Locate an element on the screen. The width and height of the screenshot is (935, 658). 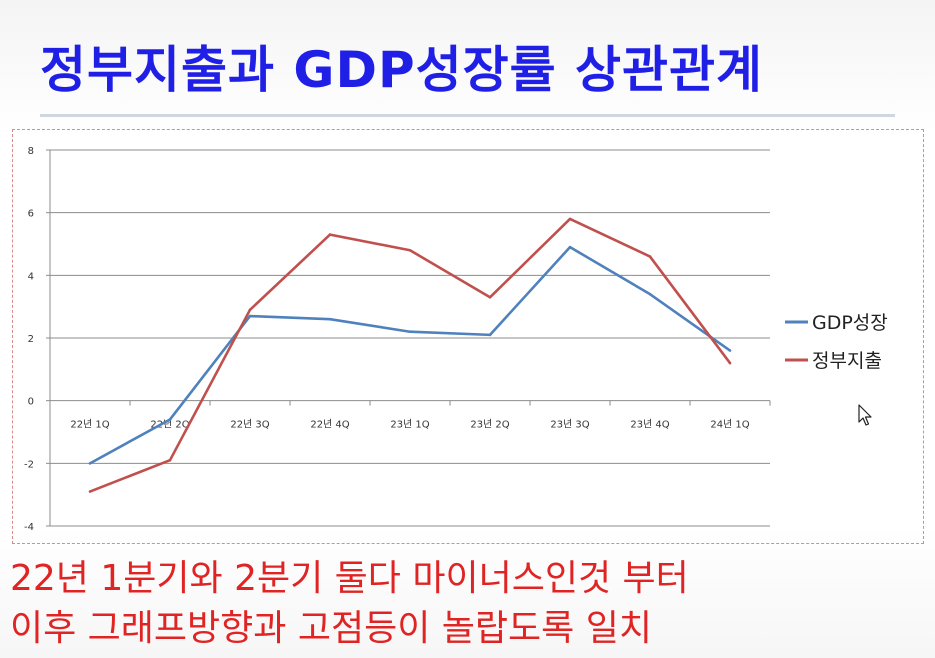
x-tick-label-8: 24년 1Q is located at coordinates (729, 425).